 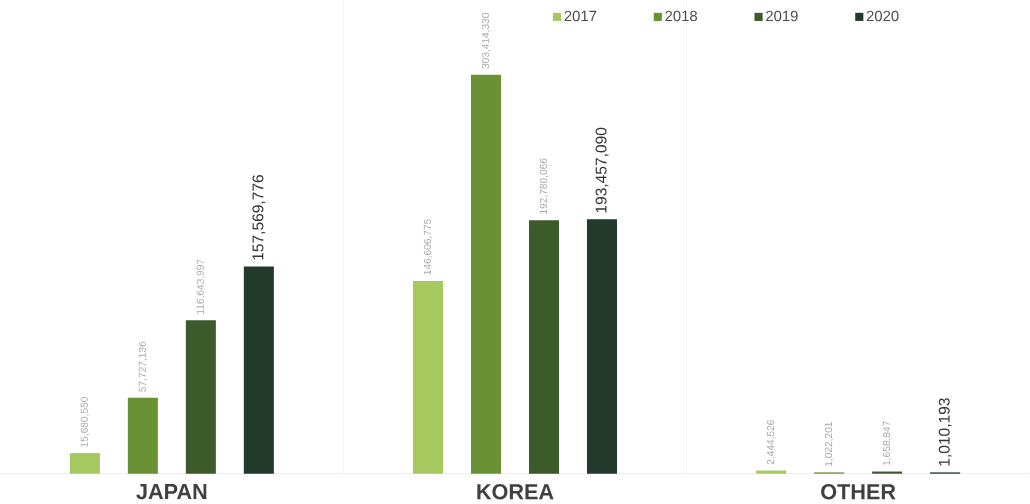 What do you see at coordinates (782, 16) in the screenshot?
I see `legend-label: 2019` at bounding box center [782, 16].